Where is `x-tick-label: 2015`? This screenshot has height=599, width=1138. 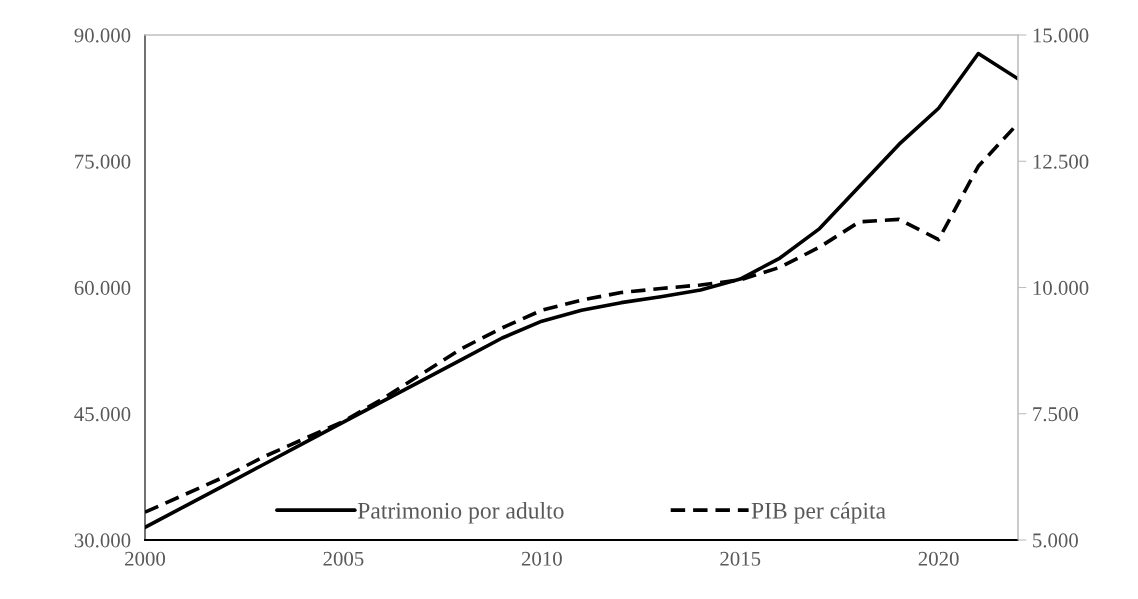
x-tick-label: 2015 is located at coordinates (740, 558).